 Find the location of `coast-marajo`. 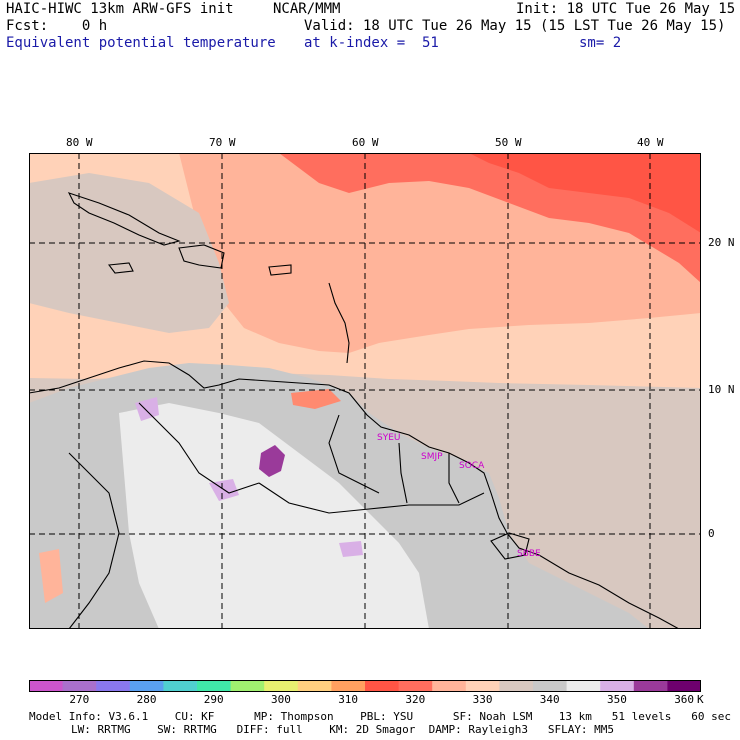

coast-marajo is located at coordinates (510, 546).